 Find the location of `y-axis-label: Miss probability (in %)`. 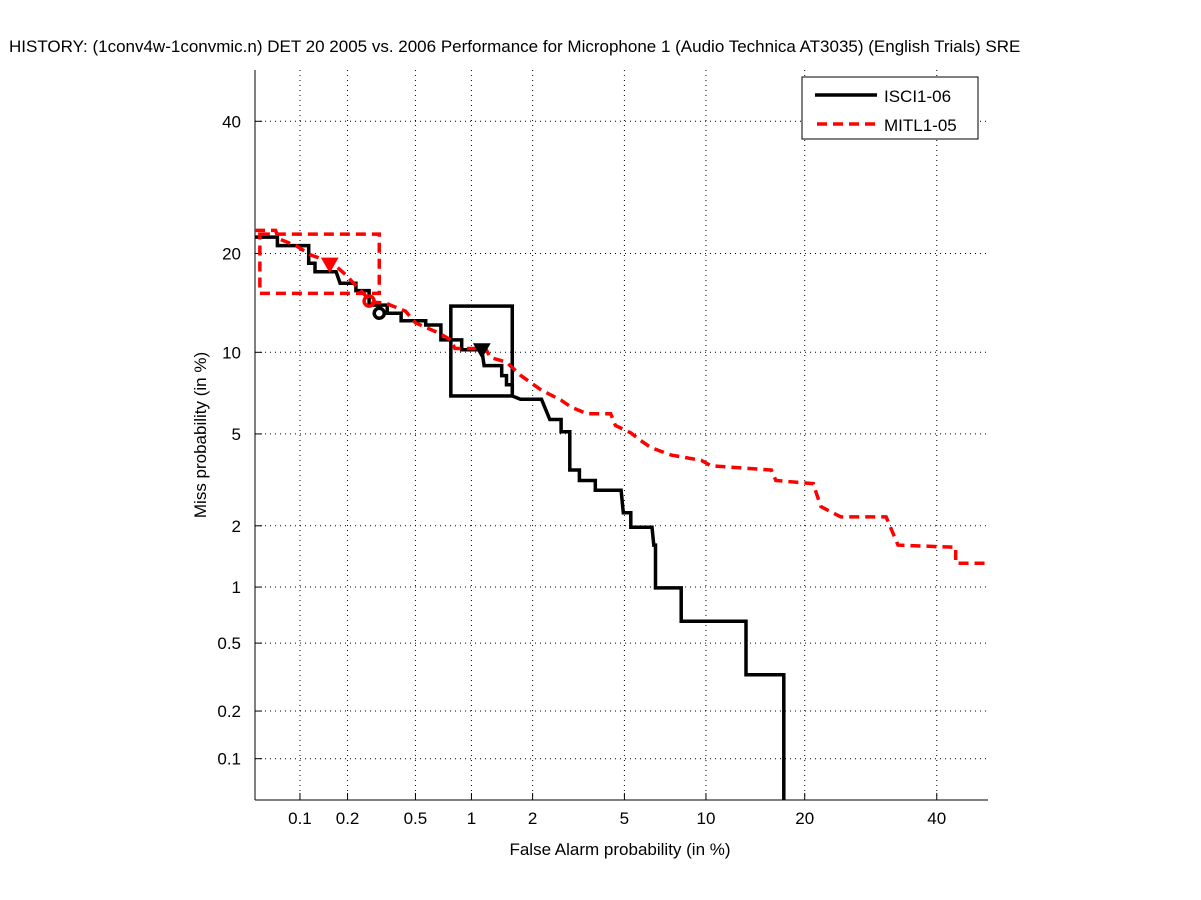

y-axis-label: Miss probability (in %) is located at coordinates (200, 435).